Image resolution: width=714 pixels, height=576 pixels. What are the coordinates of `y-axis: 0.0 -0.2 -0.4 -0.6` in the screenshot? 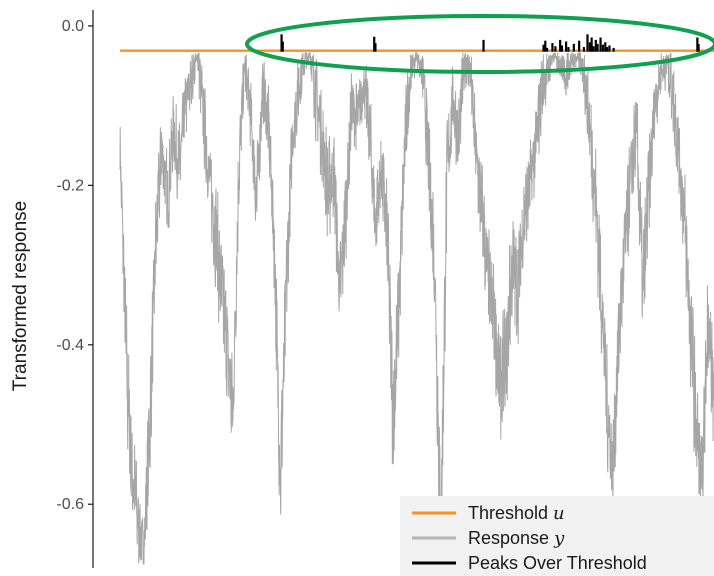 It's located at (75, 289).